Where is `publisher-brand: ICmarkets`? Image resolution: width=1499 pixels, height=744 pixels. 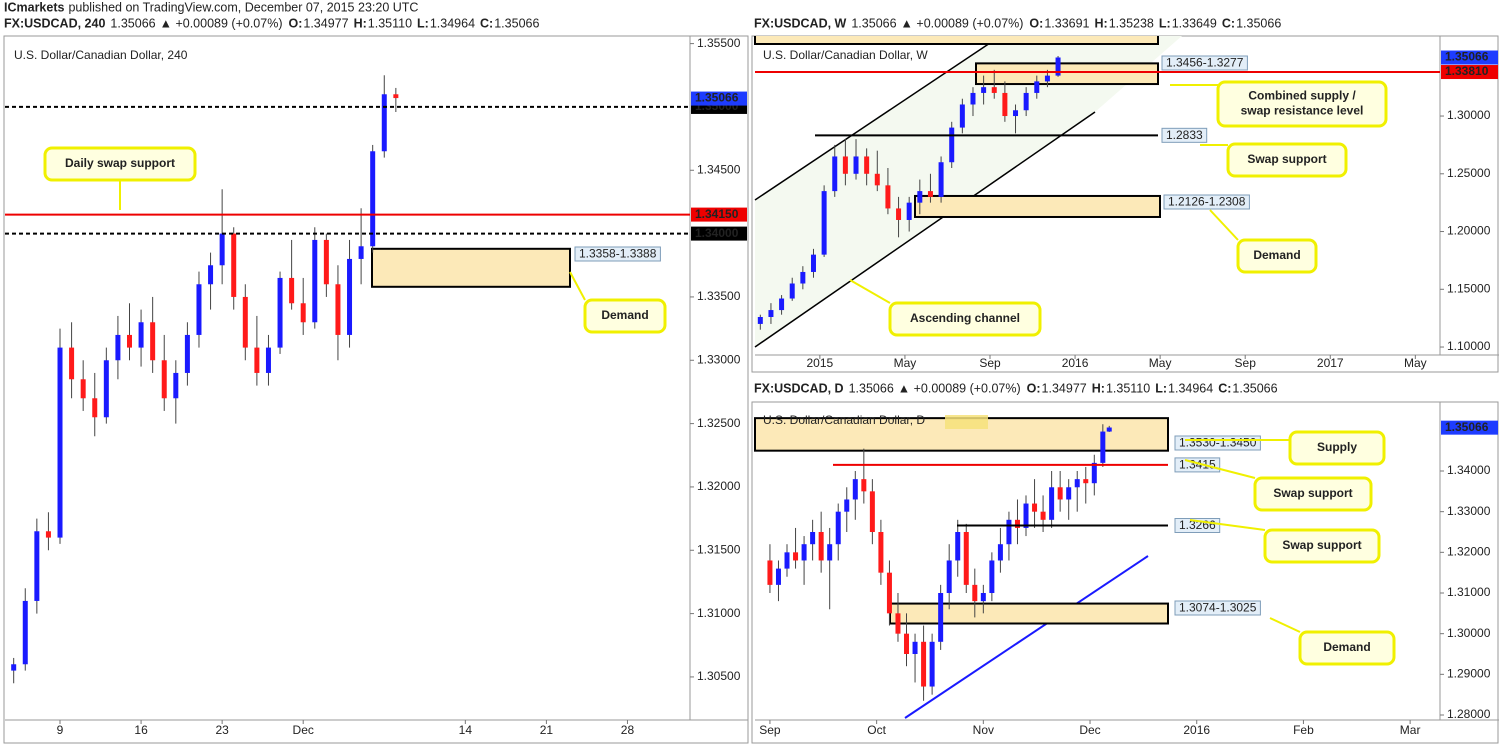 publisher-brand: ICmarkets is located at coordinates (34, 7).